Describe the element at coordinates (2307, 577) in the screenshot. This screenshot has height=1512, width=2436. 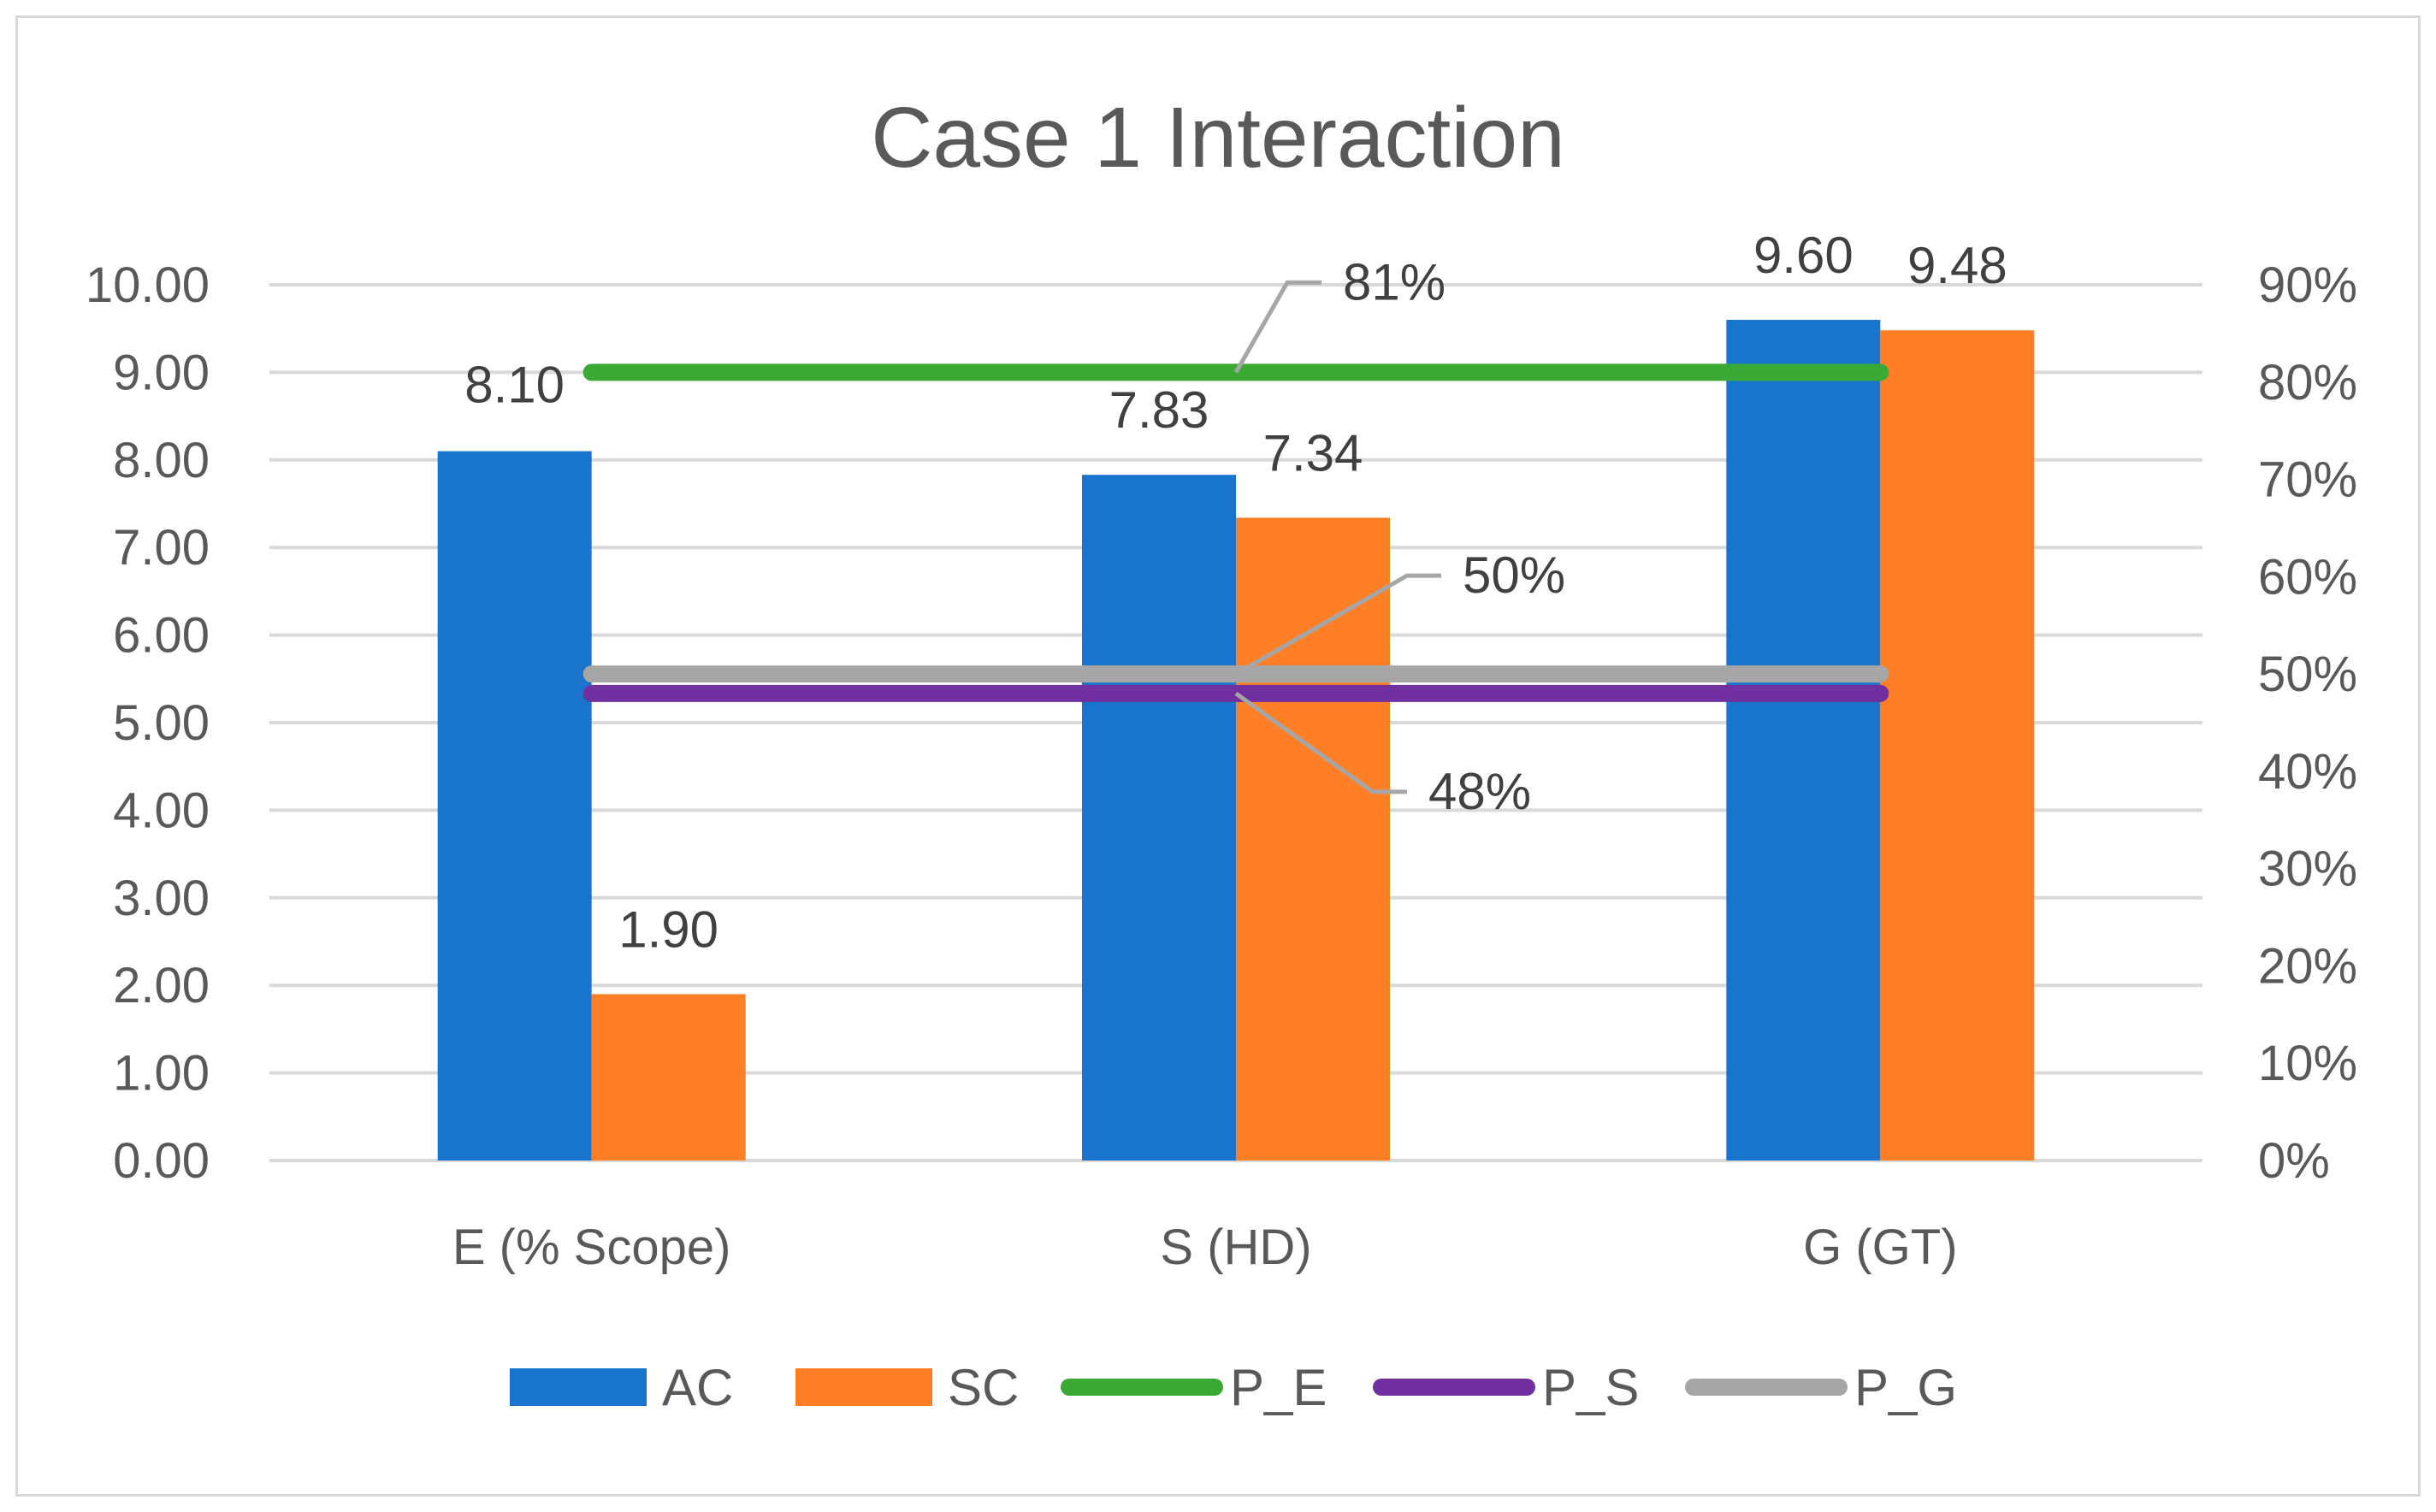
I see `y-right-tick-label: 60%` at that location.